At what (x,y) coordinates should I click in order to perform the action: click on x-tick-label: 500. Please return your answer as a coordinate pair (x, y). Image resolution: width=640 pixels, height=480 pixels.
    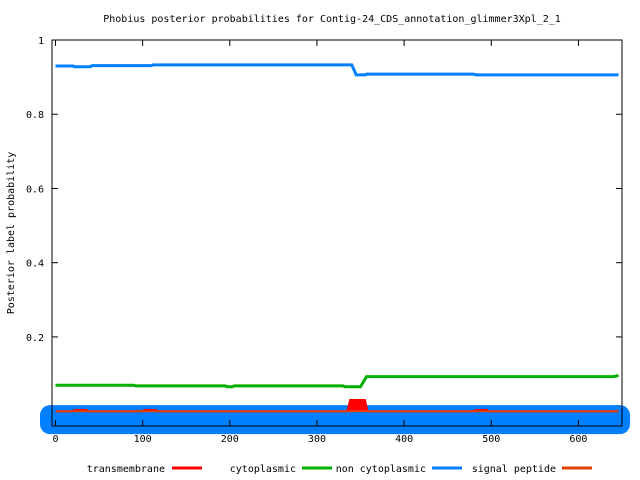
    Looking at the image, I should click on (491, 439).